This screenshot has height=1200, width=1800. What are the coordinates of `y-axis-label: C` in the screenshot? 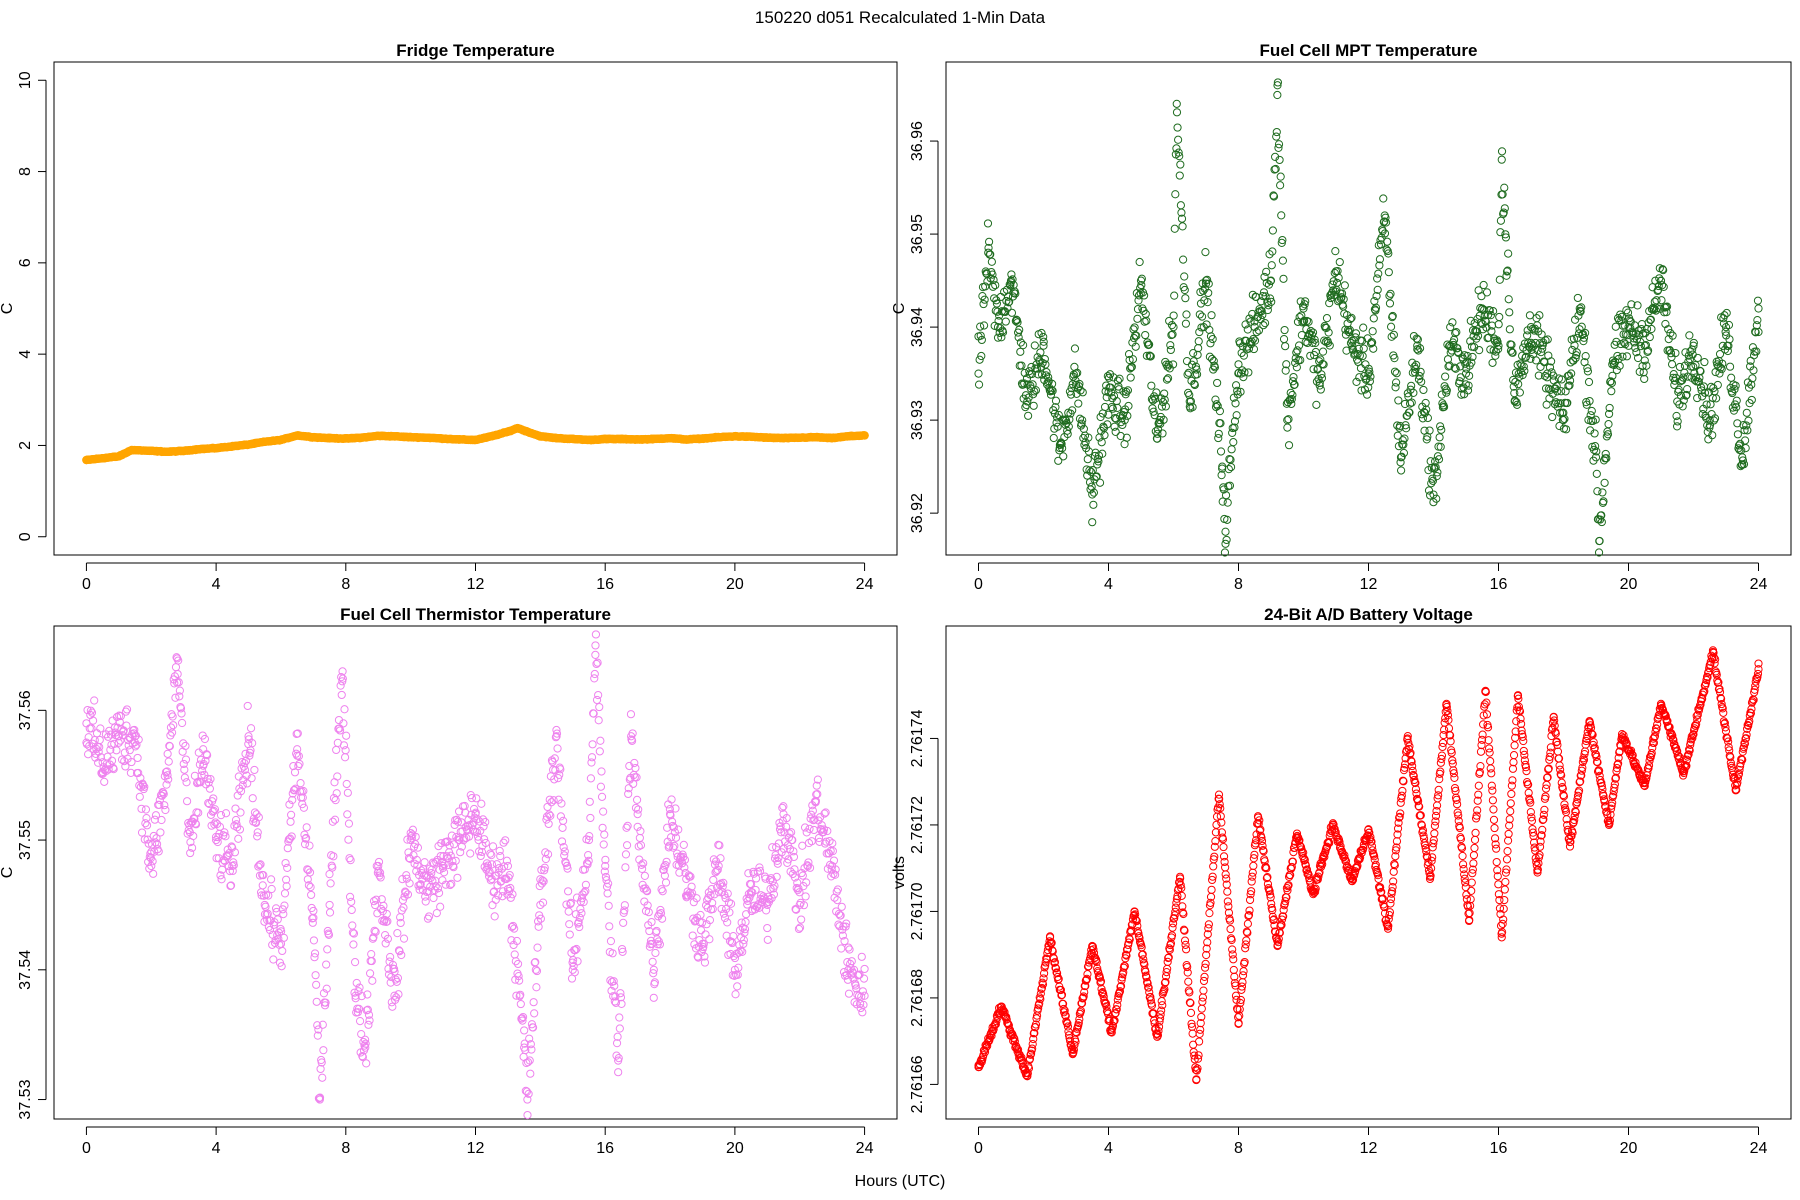 It's located at (8, 873).